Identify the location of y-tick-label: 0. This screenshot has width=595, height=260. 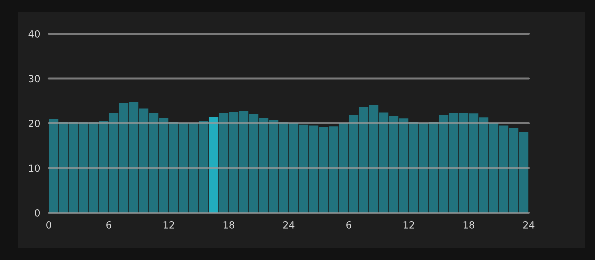
(37, 213).